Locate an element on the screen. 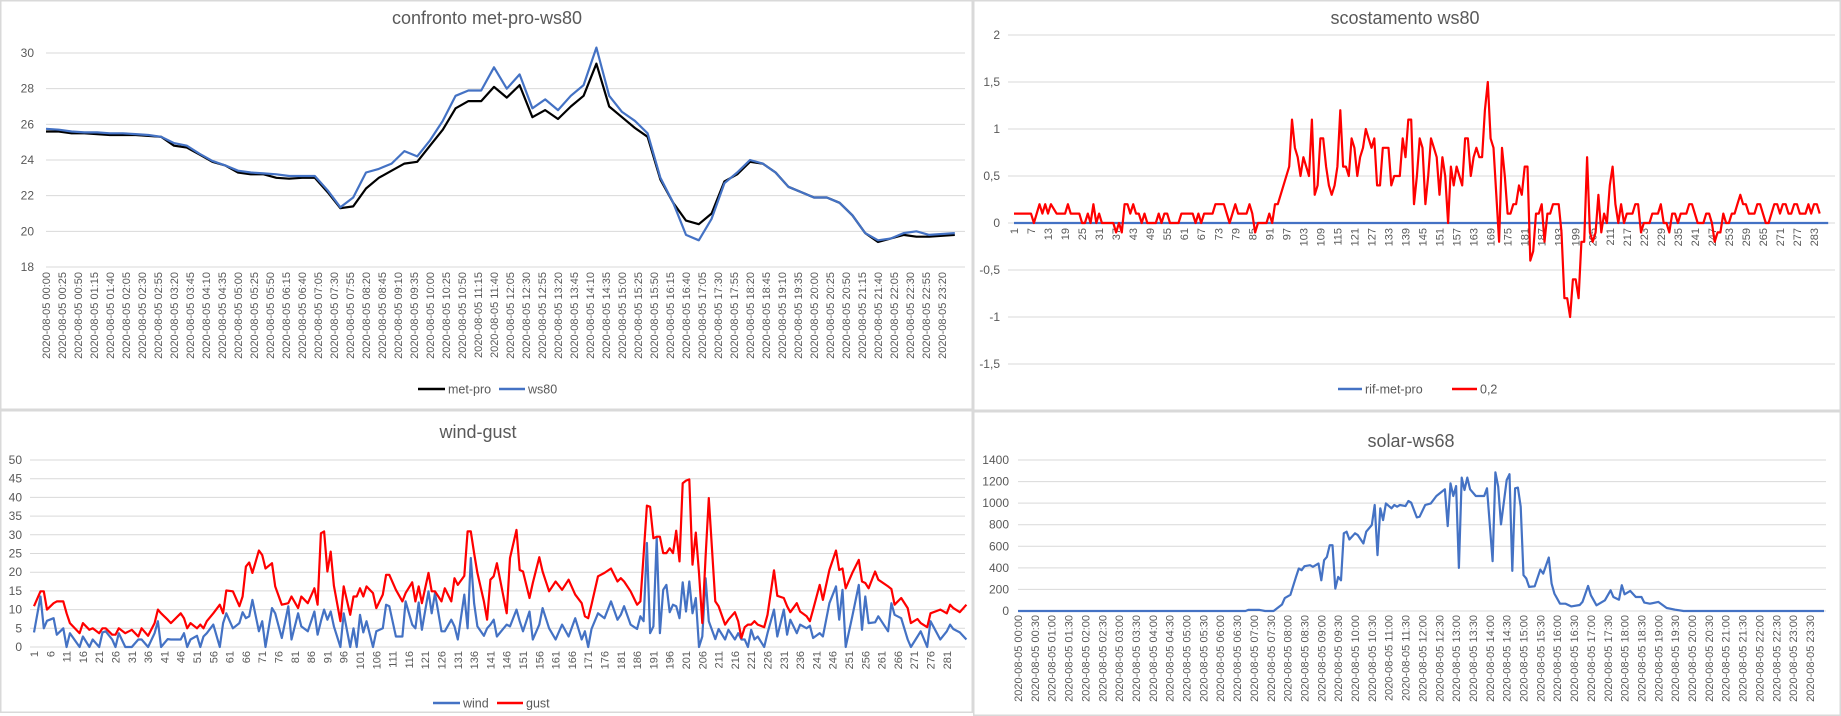 The width and height of the screenshot is (1841, 716). x-tick-label: 161 is located at coordinates (557, 660).